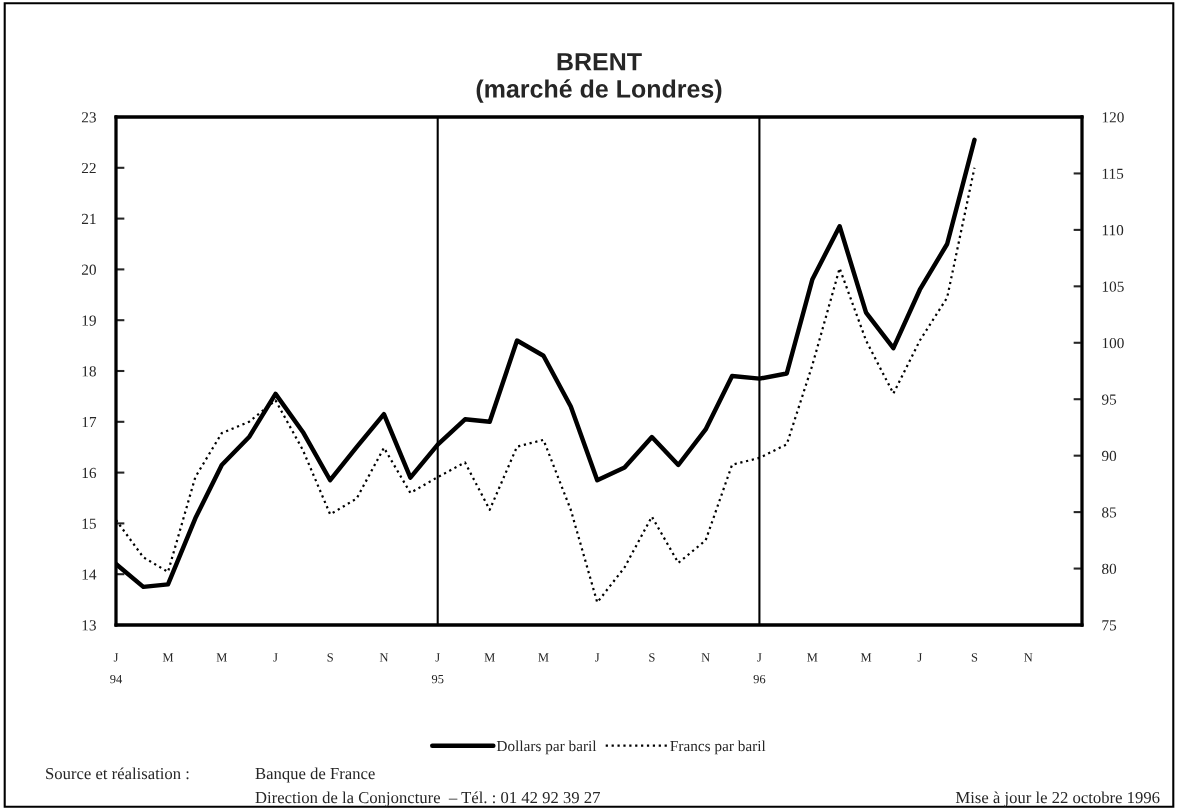  Describe the element at coordinates (89, 320) in the screenshot. I see `y-tick-label: 19` at that location.